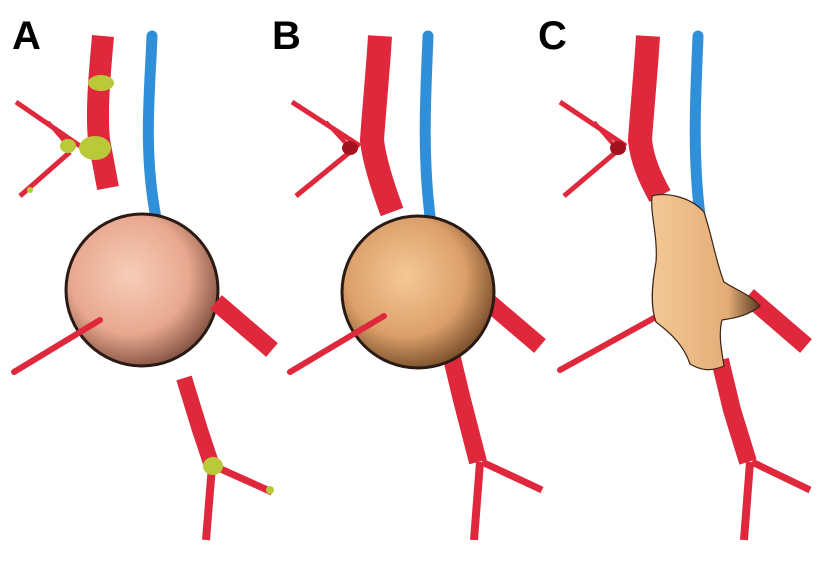 This screenshot has height=566, width=834. I want to click on artery-left-b, so click(337, 344).